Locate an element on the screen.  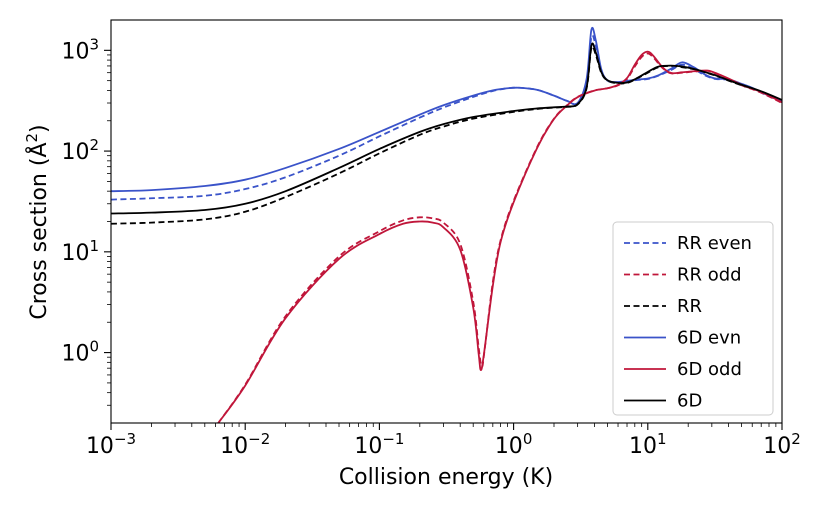
x-tick-label: 10⁻¹ is located at coordinates (379, 444).